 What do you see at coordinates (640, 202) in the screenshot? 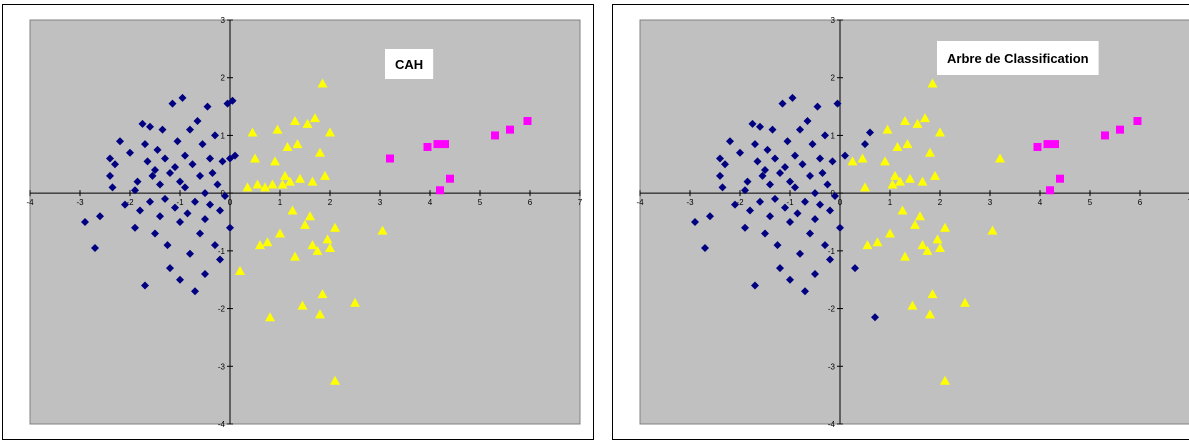
I see `x-tick-label: -4` at bounding box center [640, 202].